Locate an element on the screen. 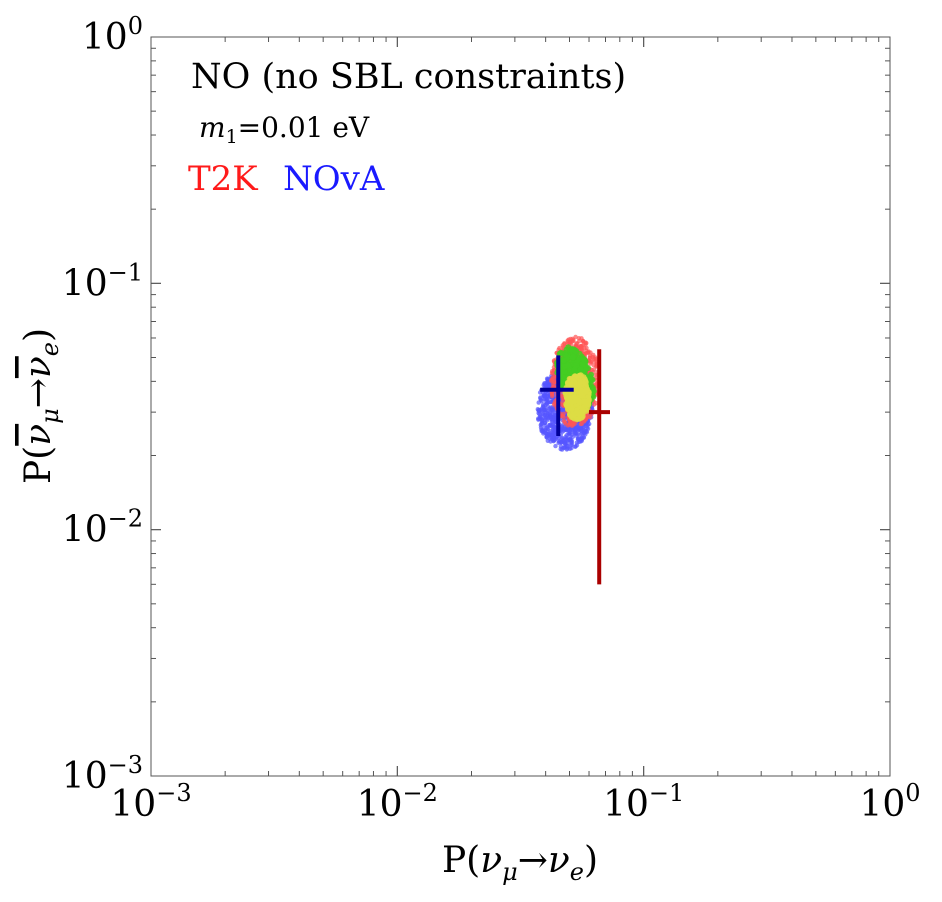  legend-t2k: T2K is located at coordinates (223, 179).